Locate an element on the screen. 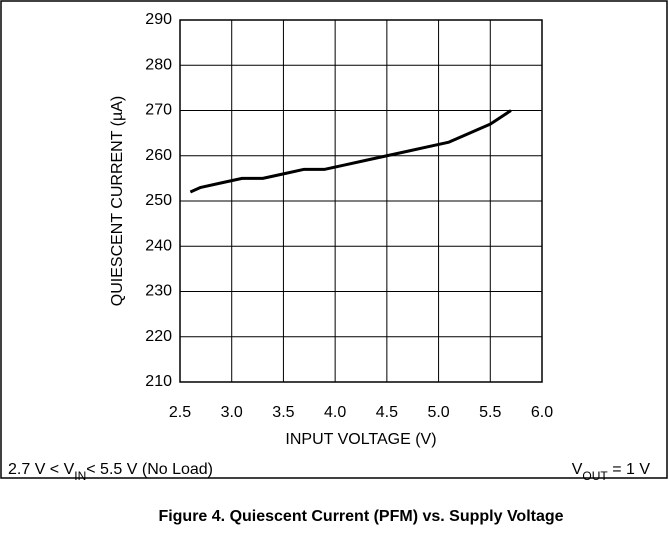 The width and height of the screenshot is (669, 538). annotation-part: IN is located at coordinates (80, 476).